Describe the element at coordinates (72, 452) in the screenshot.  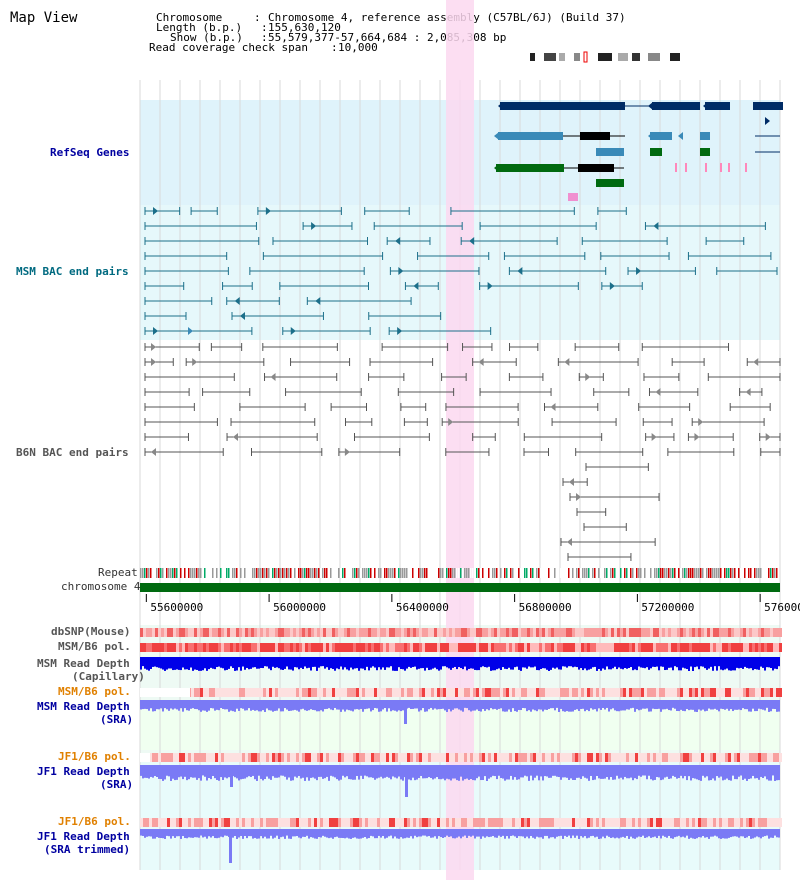
I see `track-label-b6n-bac: B6N BAC end pairs` at that location.